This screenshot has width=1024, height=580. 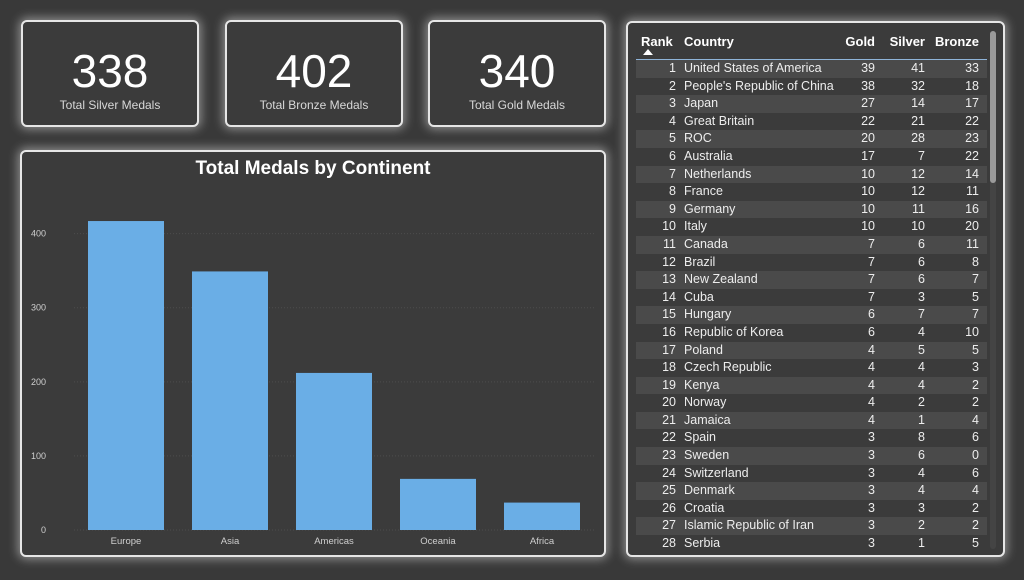 I want to click on cell-rank: 19, so click(x=669, y=384).